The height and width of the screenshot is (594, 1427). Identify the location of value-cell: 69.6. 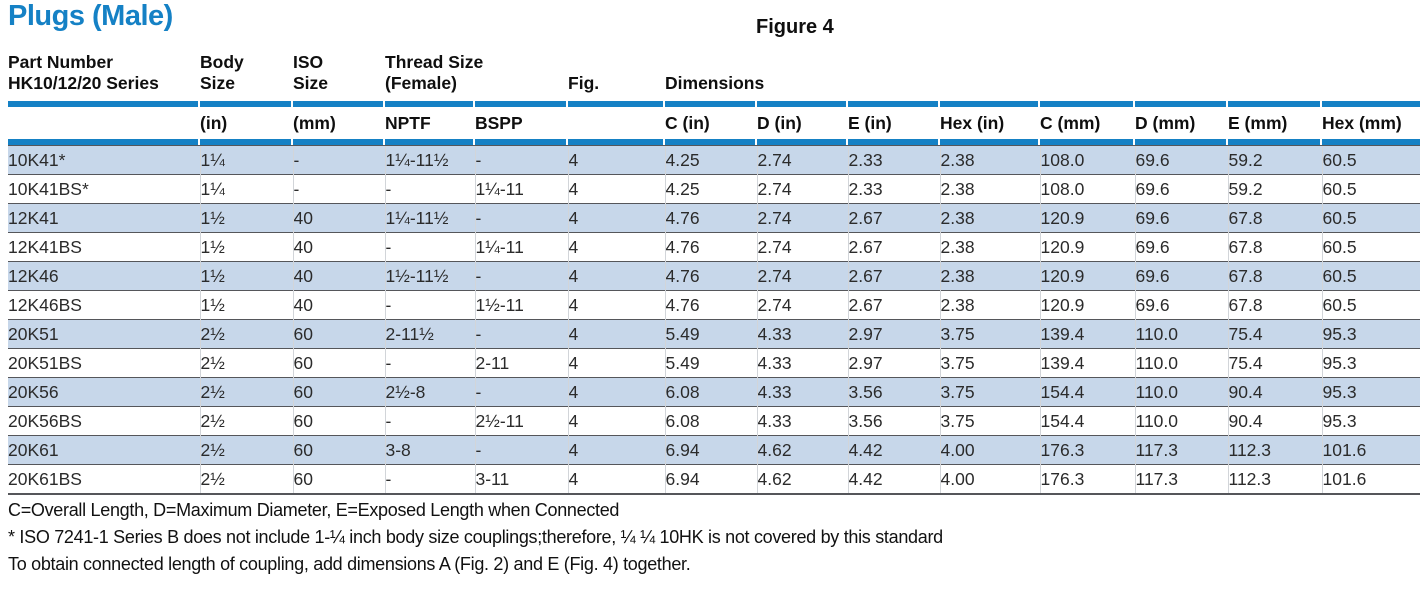
(1181, 160).